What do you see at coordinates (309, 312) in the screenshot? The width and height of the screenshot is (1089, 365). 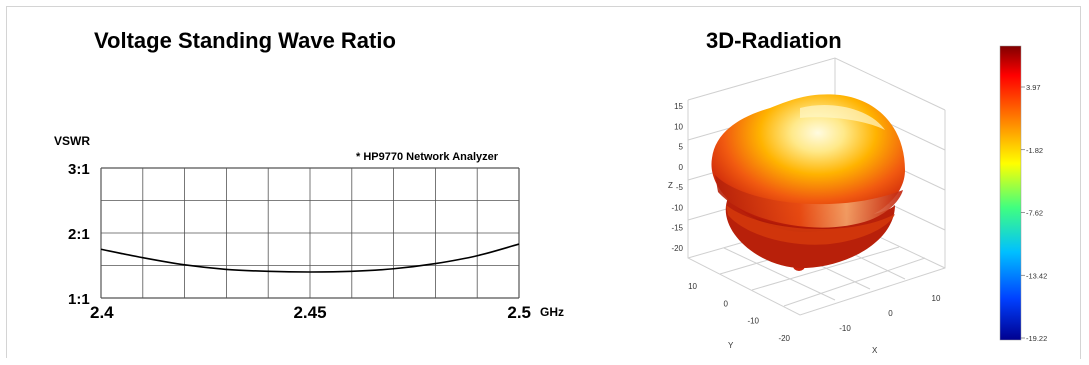 I see `x-tick-label: 2.45` at bounding box center [309, 312].